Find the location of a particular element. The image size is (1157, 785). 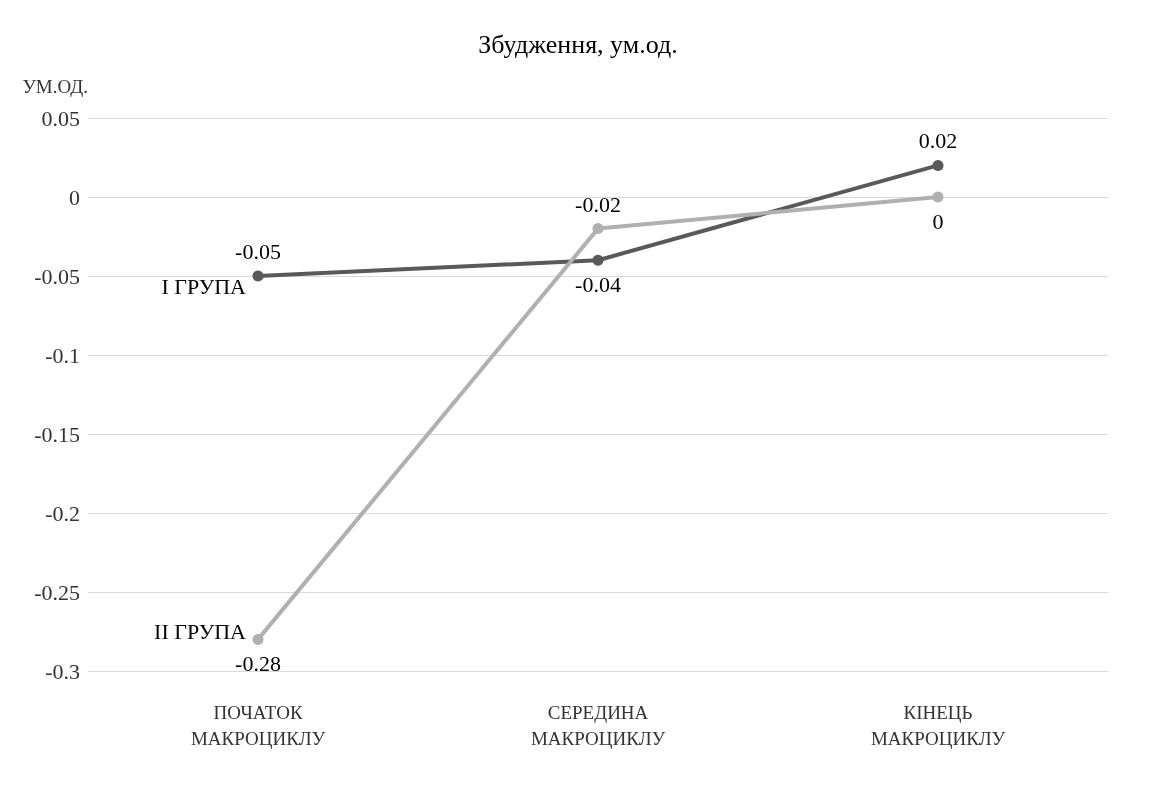

y-tick-label: -0.15 is located at coordinates (57, 434).